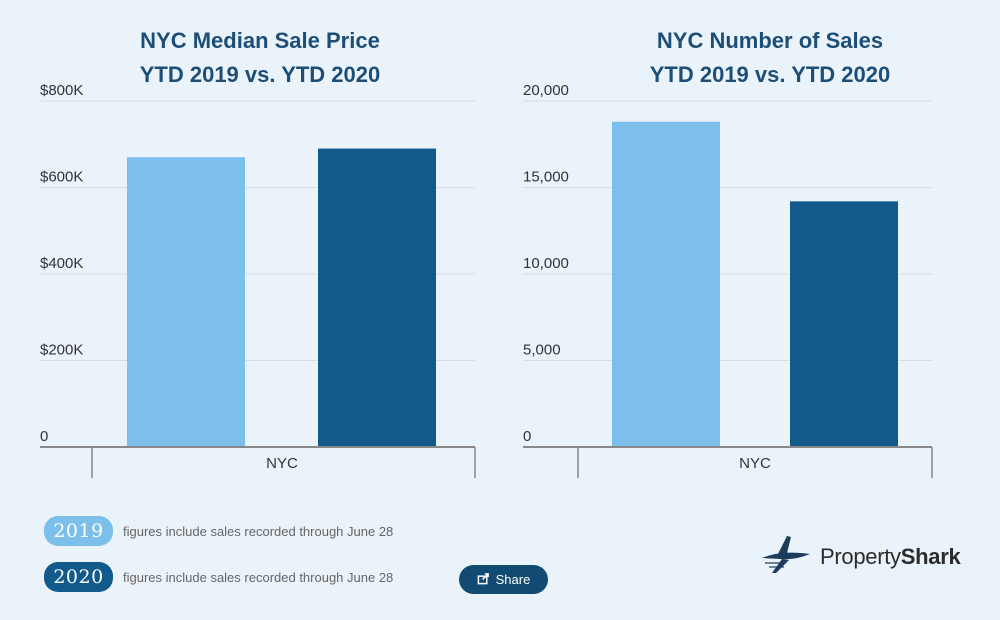 Image resolution: width=1000 pixels, height=620 pixels. Describe the element at coordinates (61, 90) in the screenshot. I see `chart-1-y-tick-label: $800K` at that location.